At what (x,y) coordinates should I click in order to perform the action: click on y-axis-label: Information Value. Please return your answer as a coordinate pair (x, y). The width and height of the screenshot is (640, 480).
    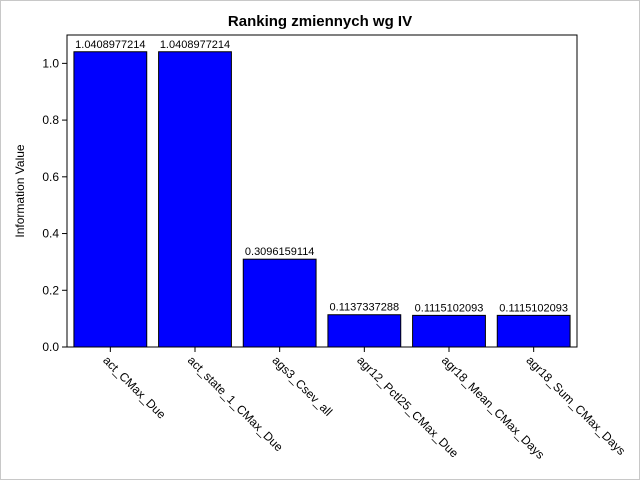
    Looking at the image, I should click on (20, 190).